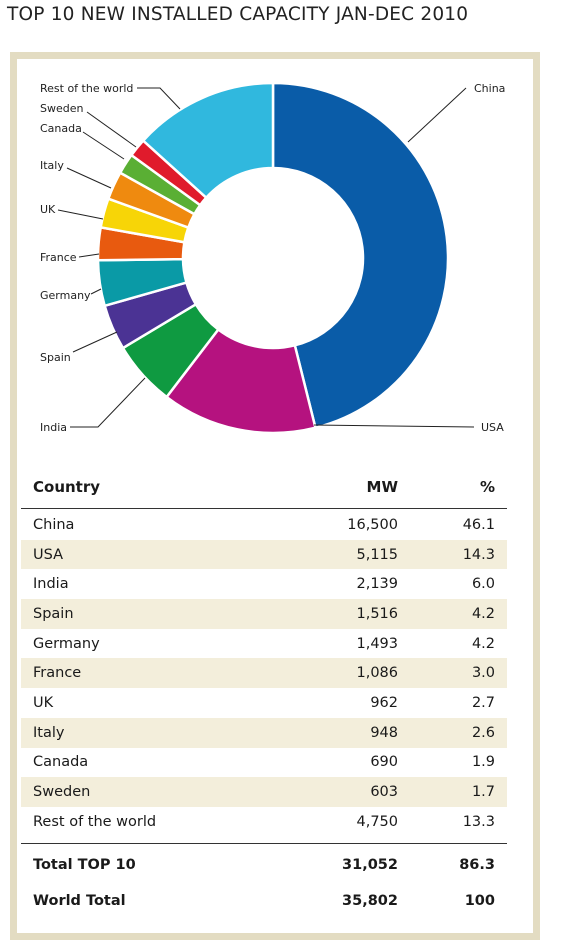 The image size is (561, 951). Describe the element at coordinates (61, 108) in the screenshot. I see `slice-label: Sweden` at that location.